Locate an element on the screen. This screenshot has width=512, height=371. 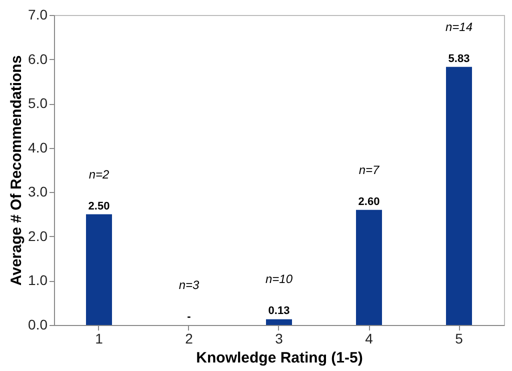
y-tick-label: 1.0 is located at coordinates (38, 280).